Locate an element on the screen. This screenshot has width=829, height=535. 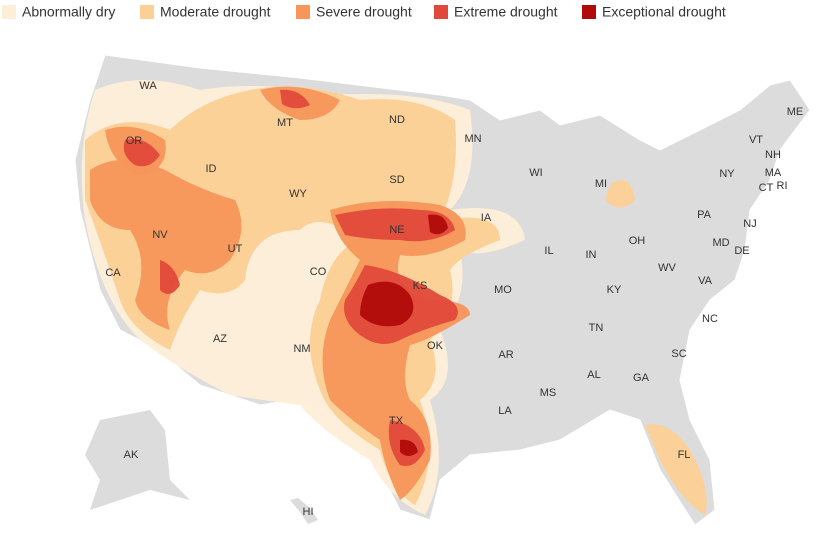
state-label: MO is located at coordinates (503, 290).